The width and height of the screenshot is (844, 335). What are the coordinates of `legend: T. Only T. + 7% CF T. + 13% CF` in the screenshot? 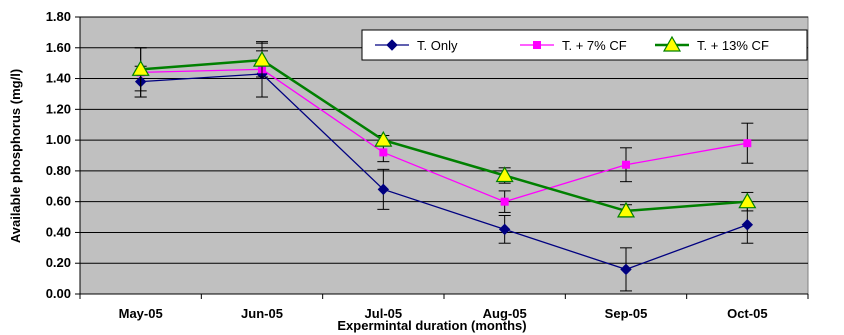 It's located at (584, 45).